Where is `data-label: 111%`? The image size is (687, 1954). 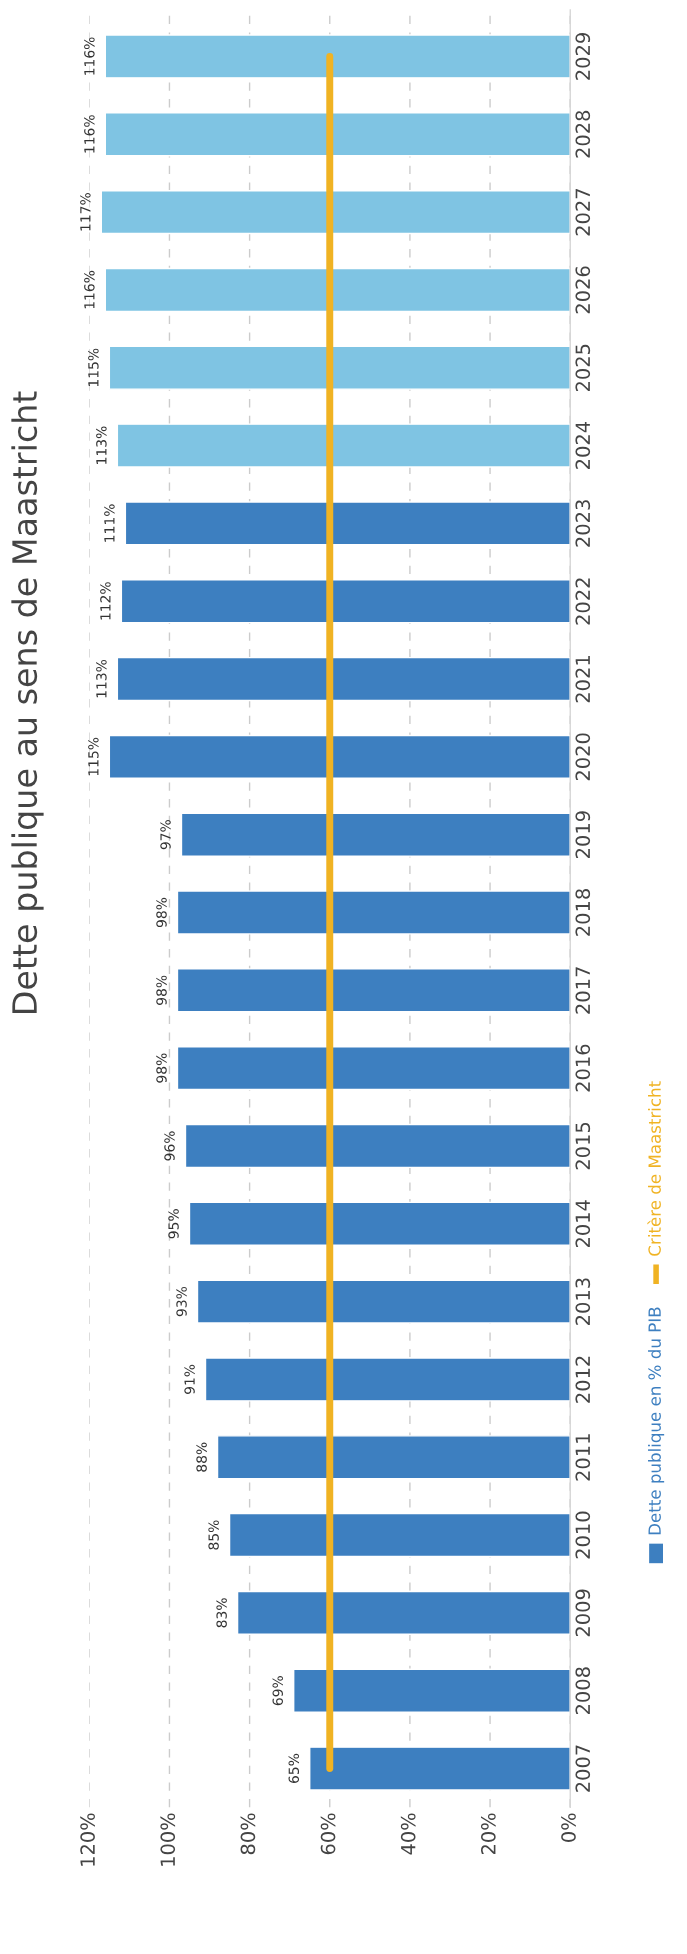 data-label: 111% is located at coordinates (109, 523).